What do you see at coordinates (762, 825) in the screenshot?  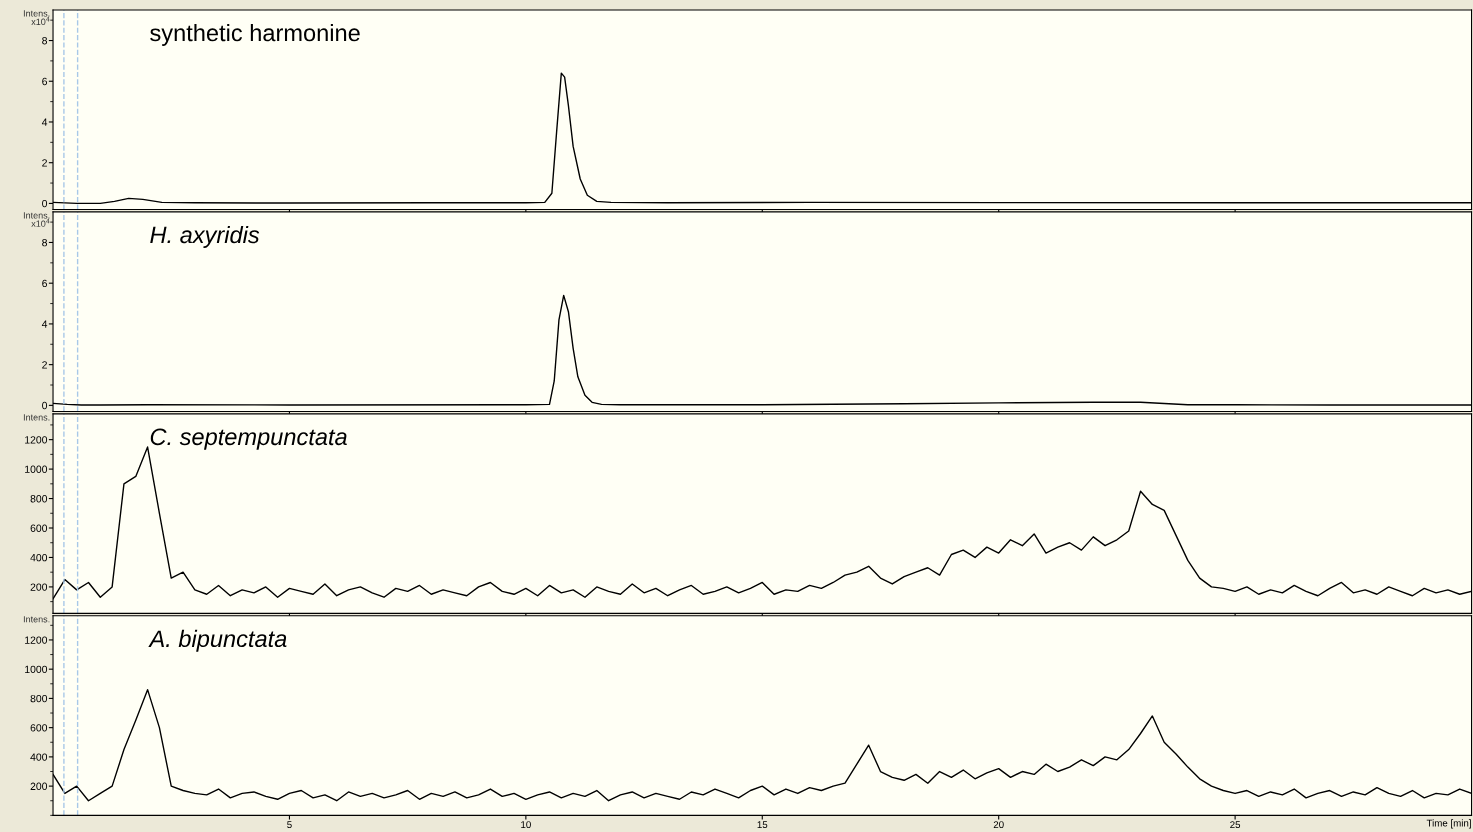 I see `x-tick-label: 15` at bounding box center [762, 825].